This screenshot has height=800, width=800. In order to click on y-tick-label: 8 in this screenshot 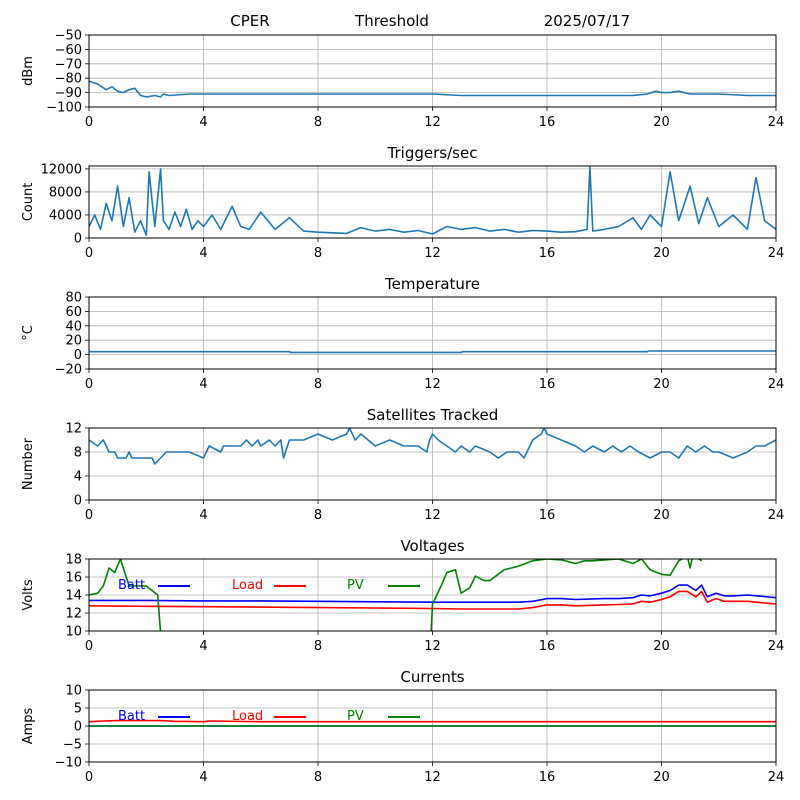, I will do `click(78, 453)`.